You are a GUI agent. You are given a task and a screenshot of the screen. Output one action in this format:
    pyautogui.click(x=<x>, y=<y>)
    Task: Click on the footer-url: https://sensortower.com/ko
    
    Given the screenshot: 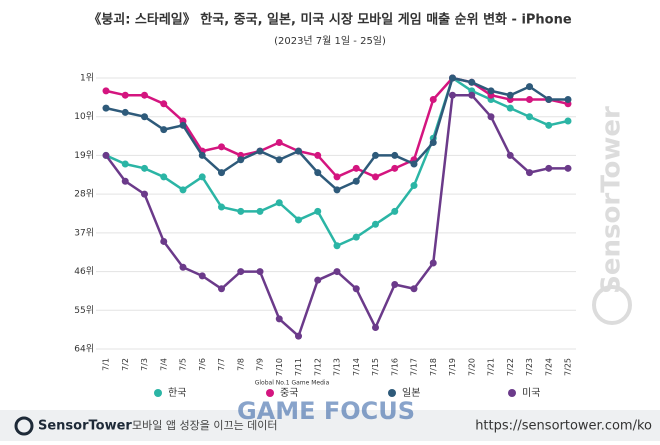 What is the action you would take?
    pyautogui.click(x=563, y=426)
    